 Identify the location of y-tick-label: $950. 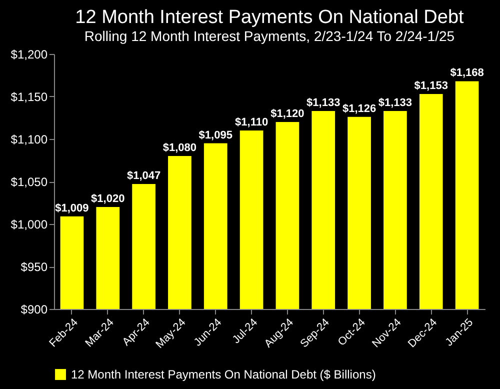
(34, 267).